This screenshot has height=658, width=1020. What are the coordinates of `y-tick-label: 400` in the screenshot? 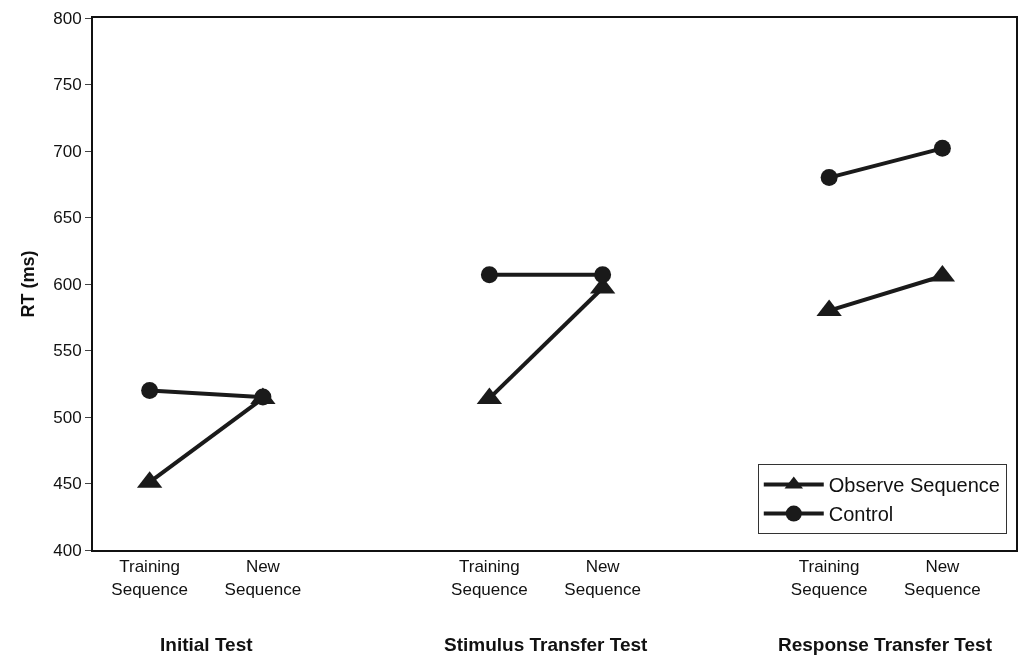 It's located at (67, 550).